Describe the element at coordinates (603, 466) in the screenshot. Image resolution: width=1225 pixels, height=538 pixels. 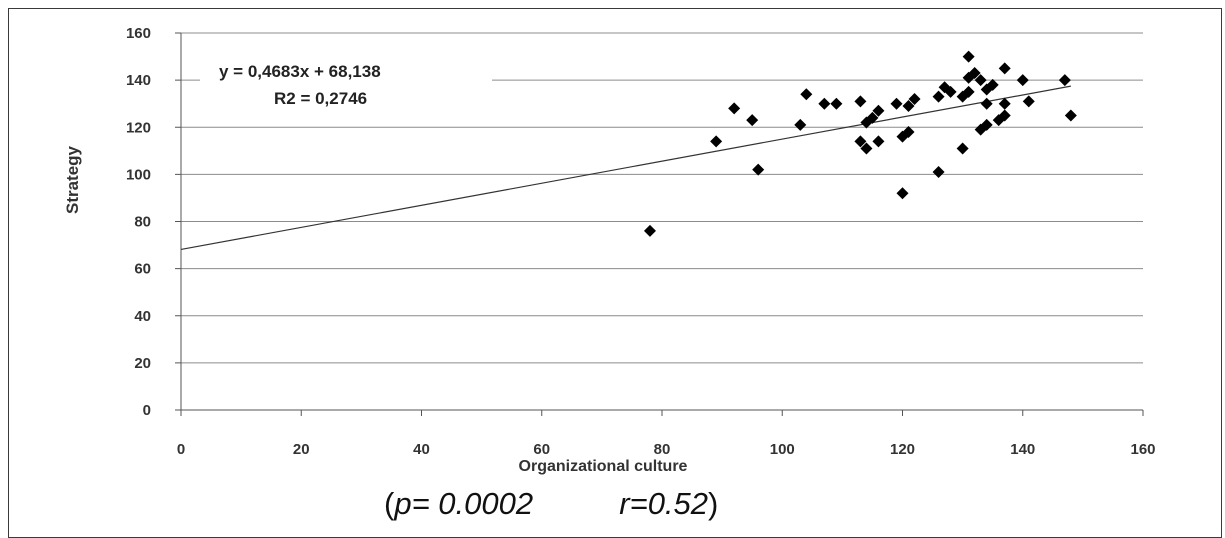
I see `x-axis-title: Organizational culture` at that location.